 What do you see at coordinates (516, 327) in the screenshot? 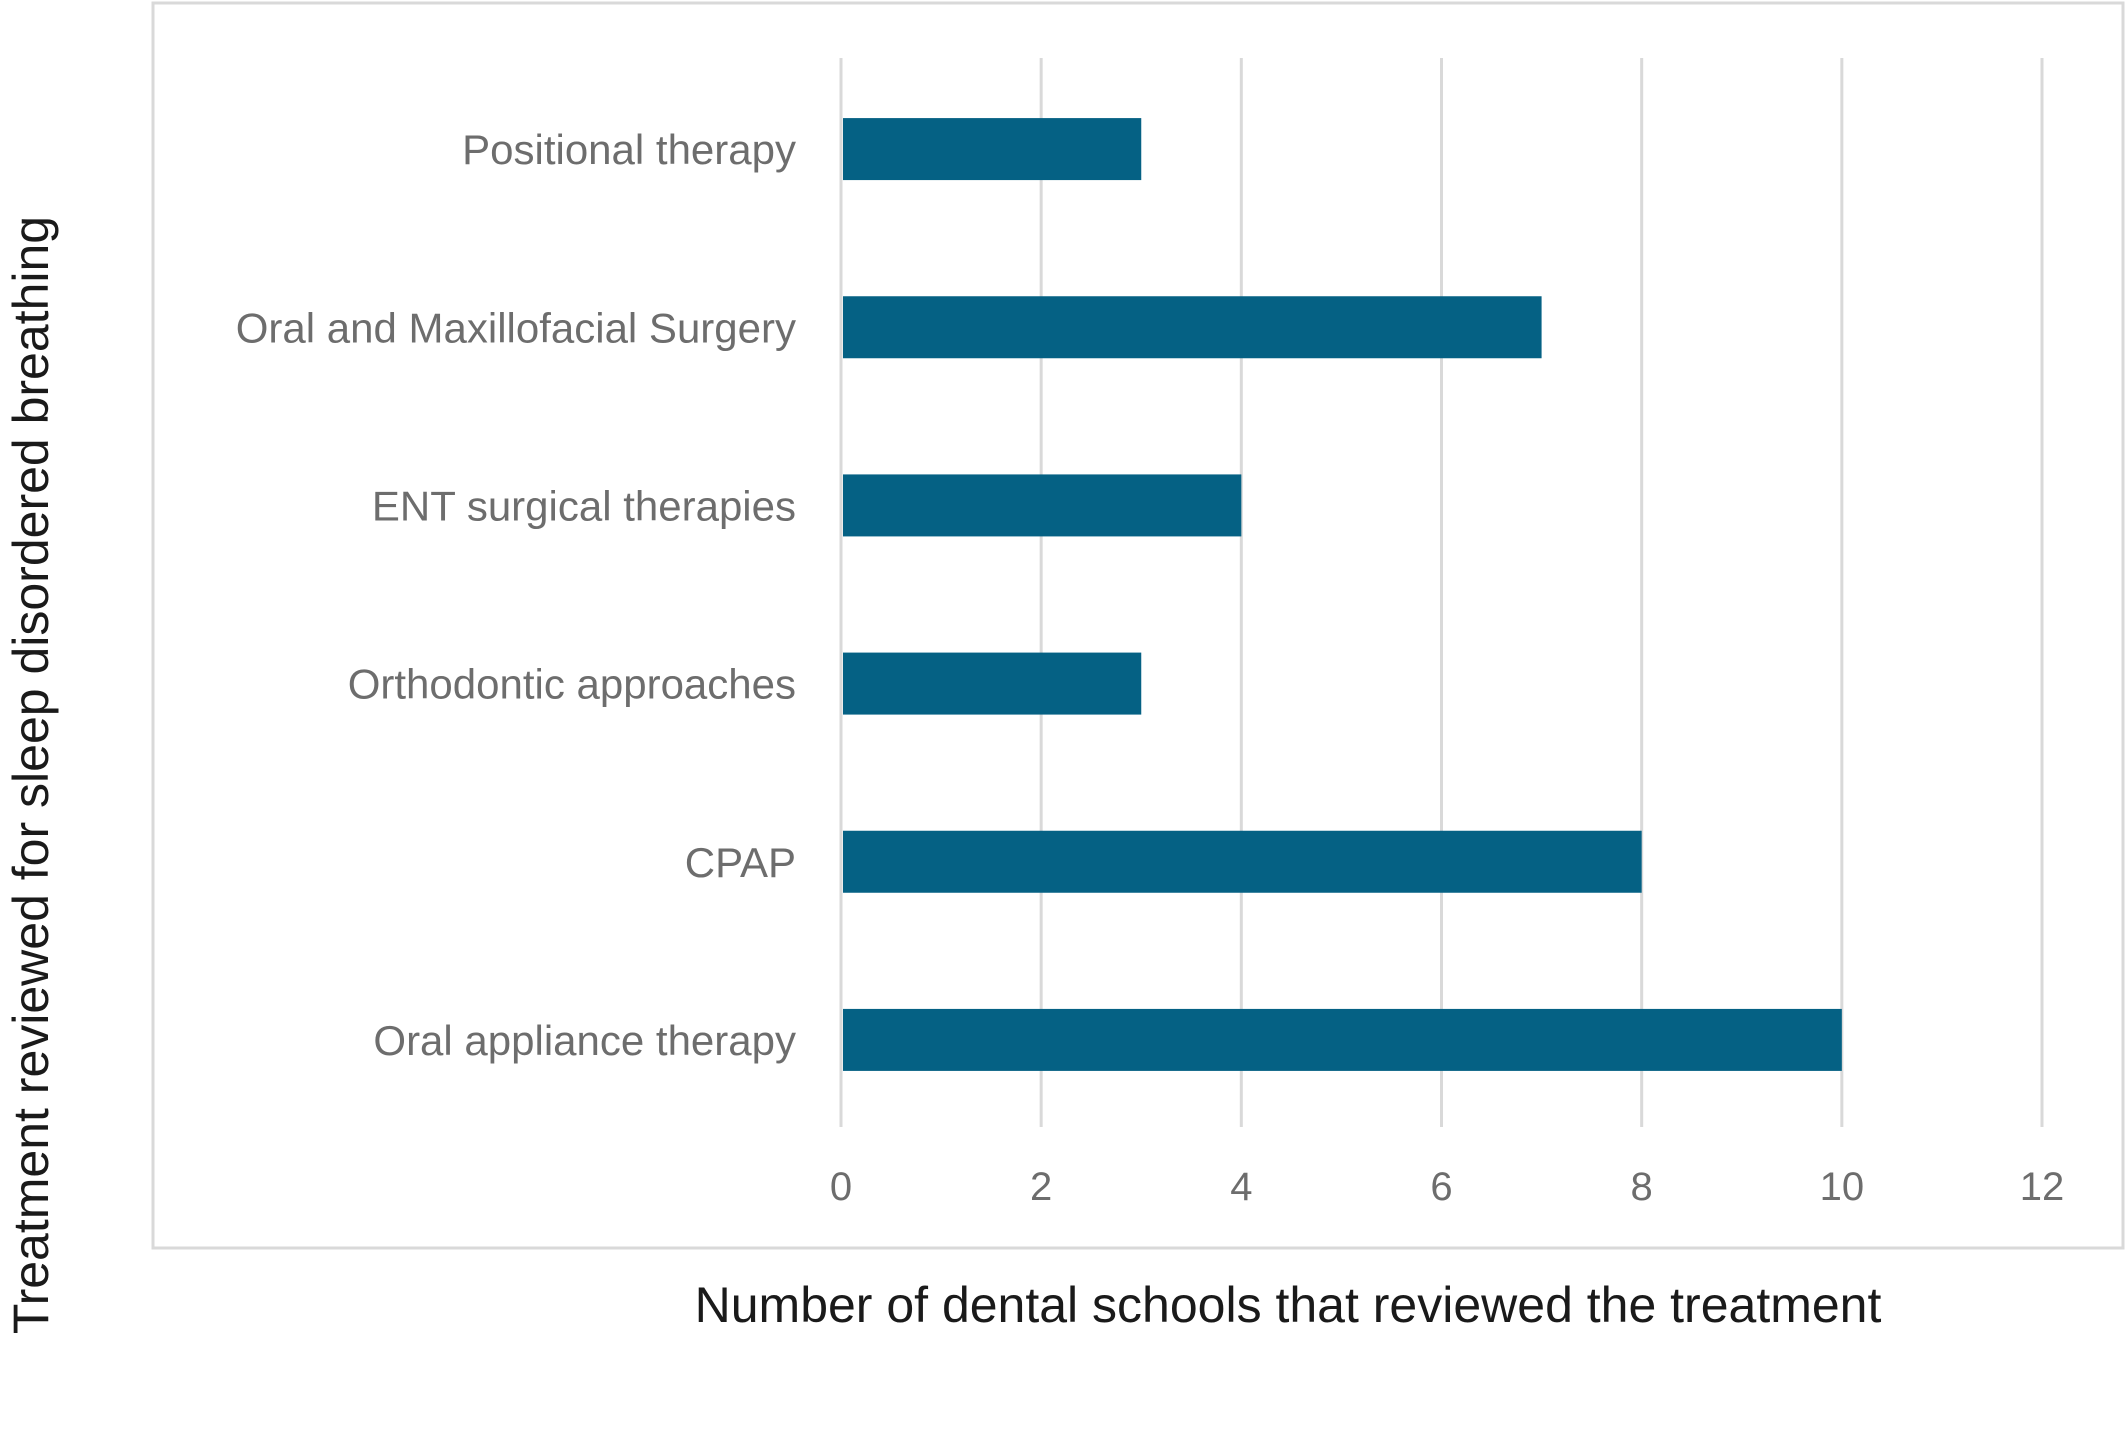
I see `category-label-1: Oral and Maxillofacial Surgery` at bounding box center [516, 327].